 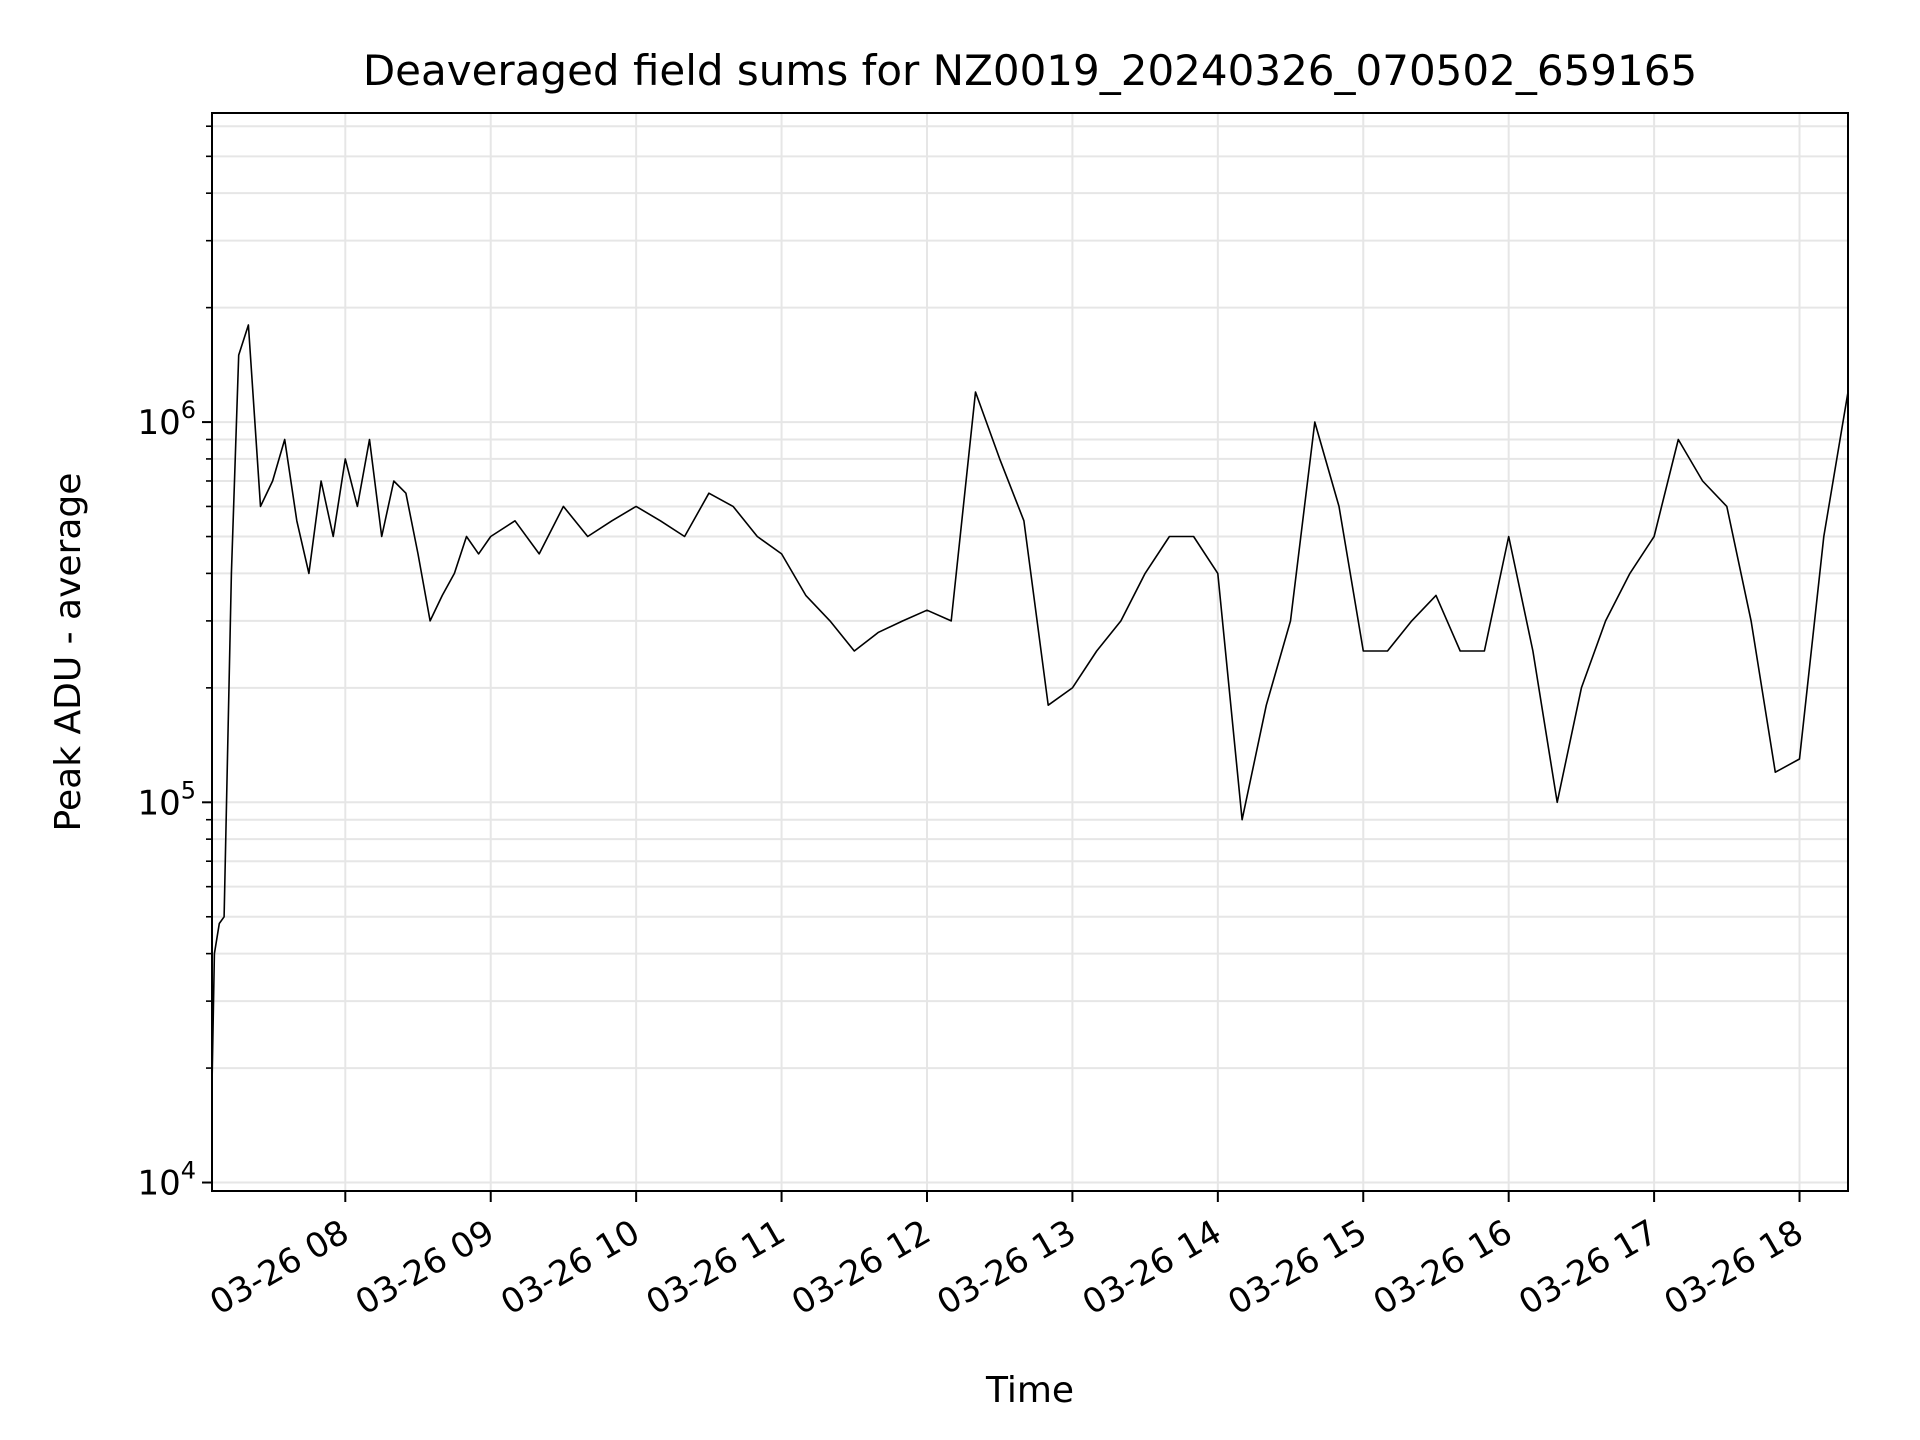 What do you see at coordinates (166, 419) in the screenshot?
I see `y-tick-label: 10⁶` at bounding box center [166, 419].